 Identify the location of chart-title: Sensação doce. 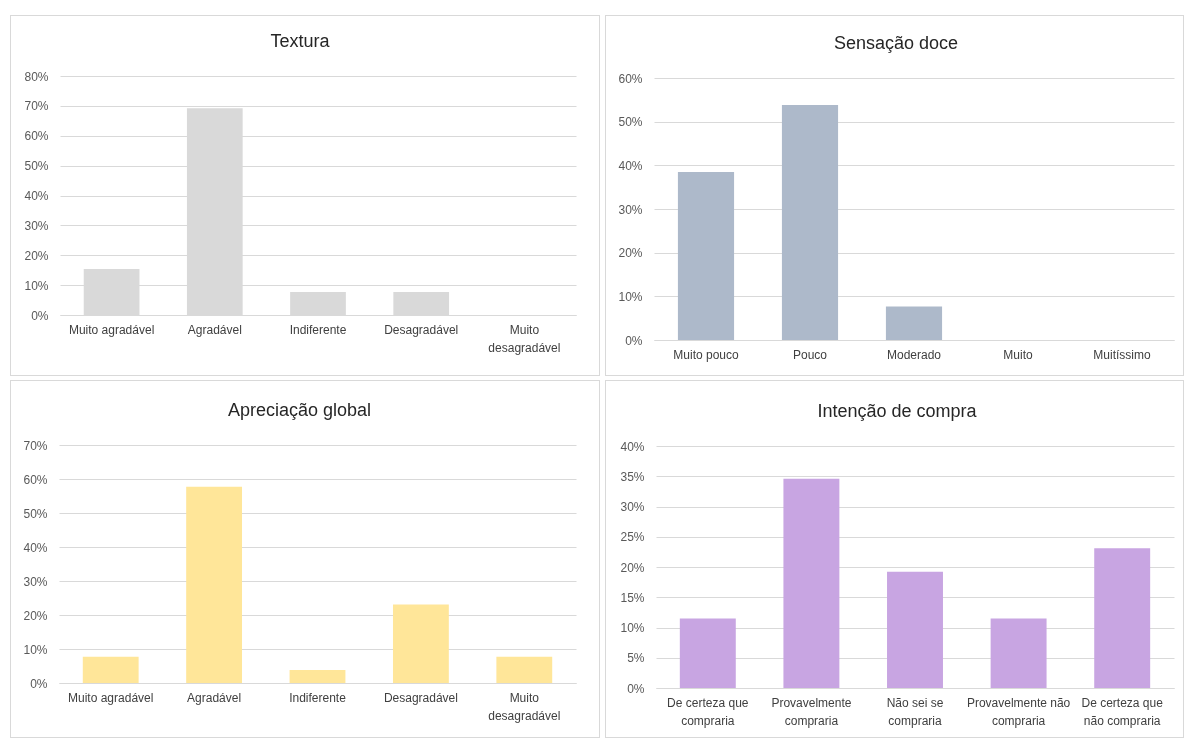
(896, 43).